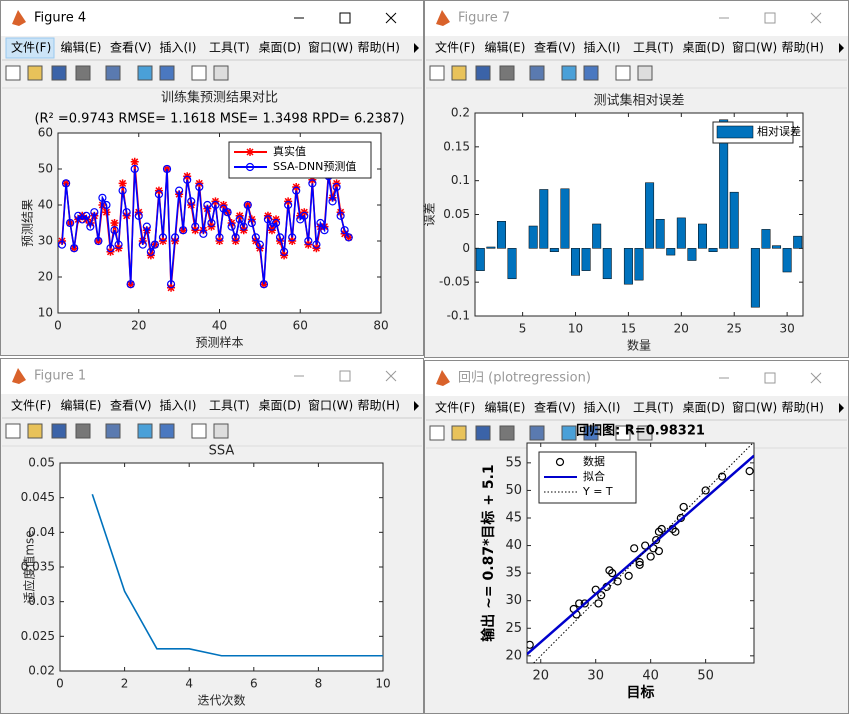  Describe the element at coordinates (594, 461) in the screenshot. I see `legend-label: 数据` at that location.